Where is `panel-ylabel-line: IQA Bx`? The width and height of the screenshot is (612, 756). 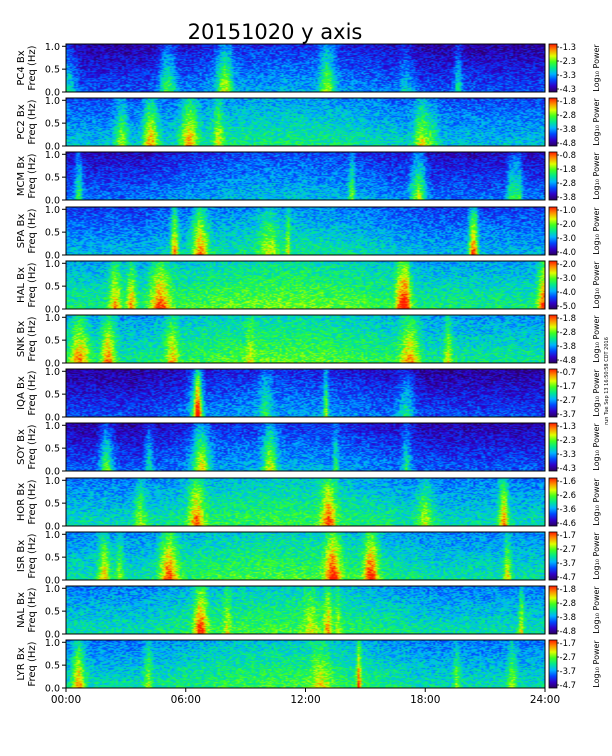
panel-ylabel-line: IQA Bx is located at coordinates (21, 393).